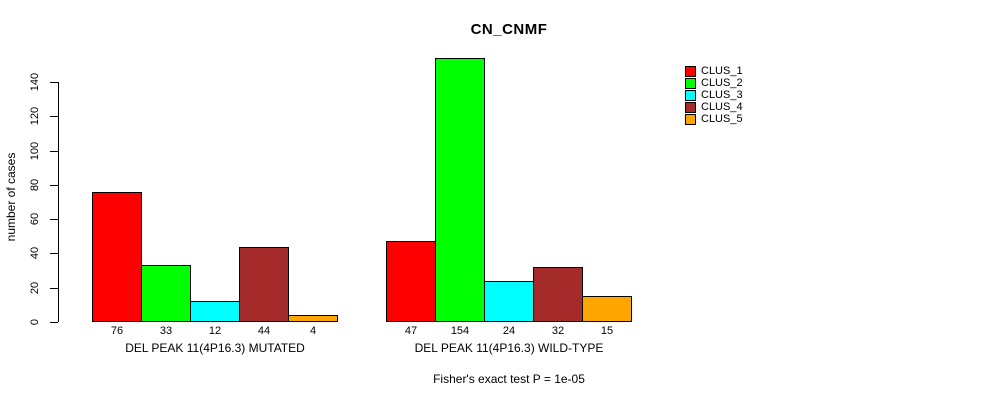 The width and height of the screenshot is (990, 400). What do you see at coordinates (722, 95) in the screenshot?
I see `legend-label: CLUS_3` at bounding box center [722, 95].